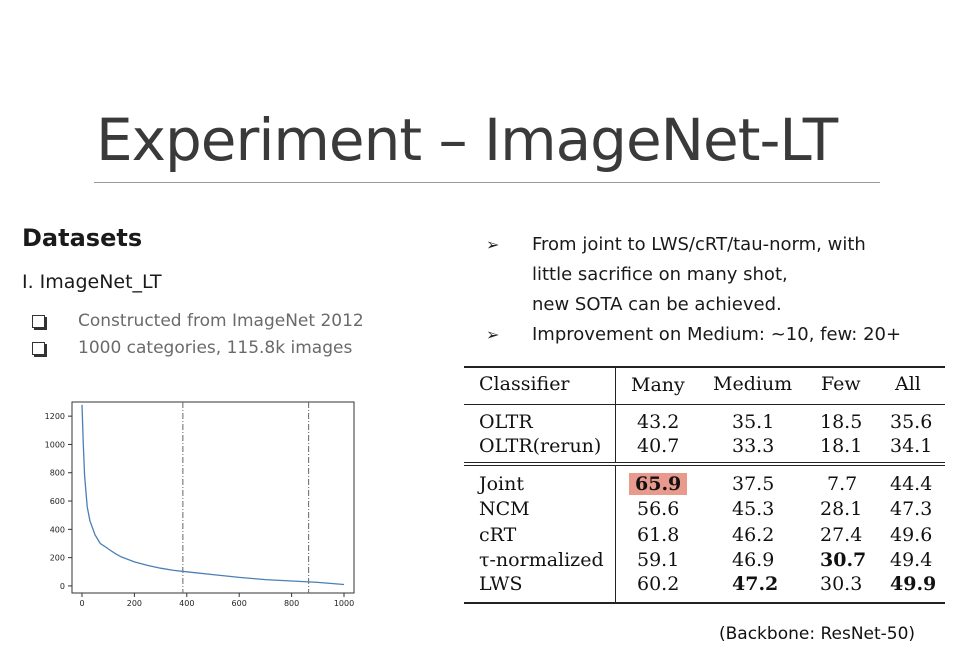  Describe the element at coordinates (911, 446) in the screenshot. I see `table-cell: 34.1` at that location.